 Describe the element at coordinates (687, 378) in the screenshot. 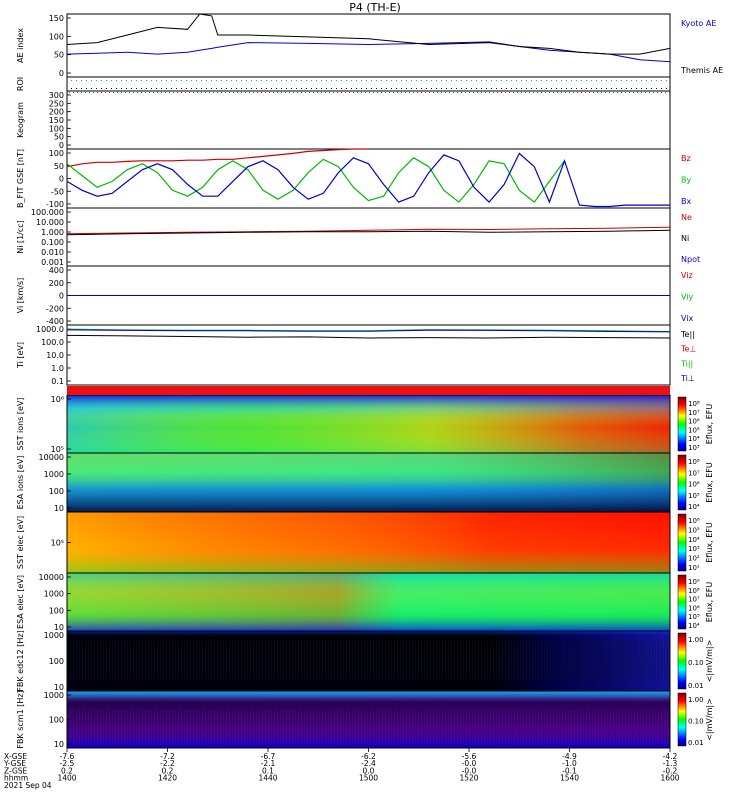

I see `legend-ti-: Ti⊥` at that location.